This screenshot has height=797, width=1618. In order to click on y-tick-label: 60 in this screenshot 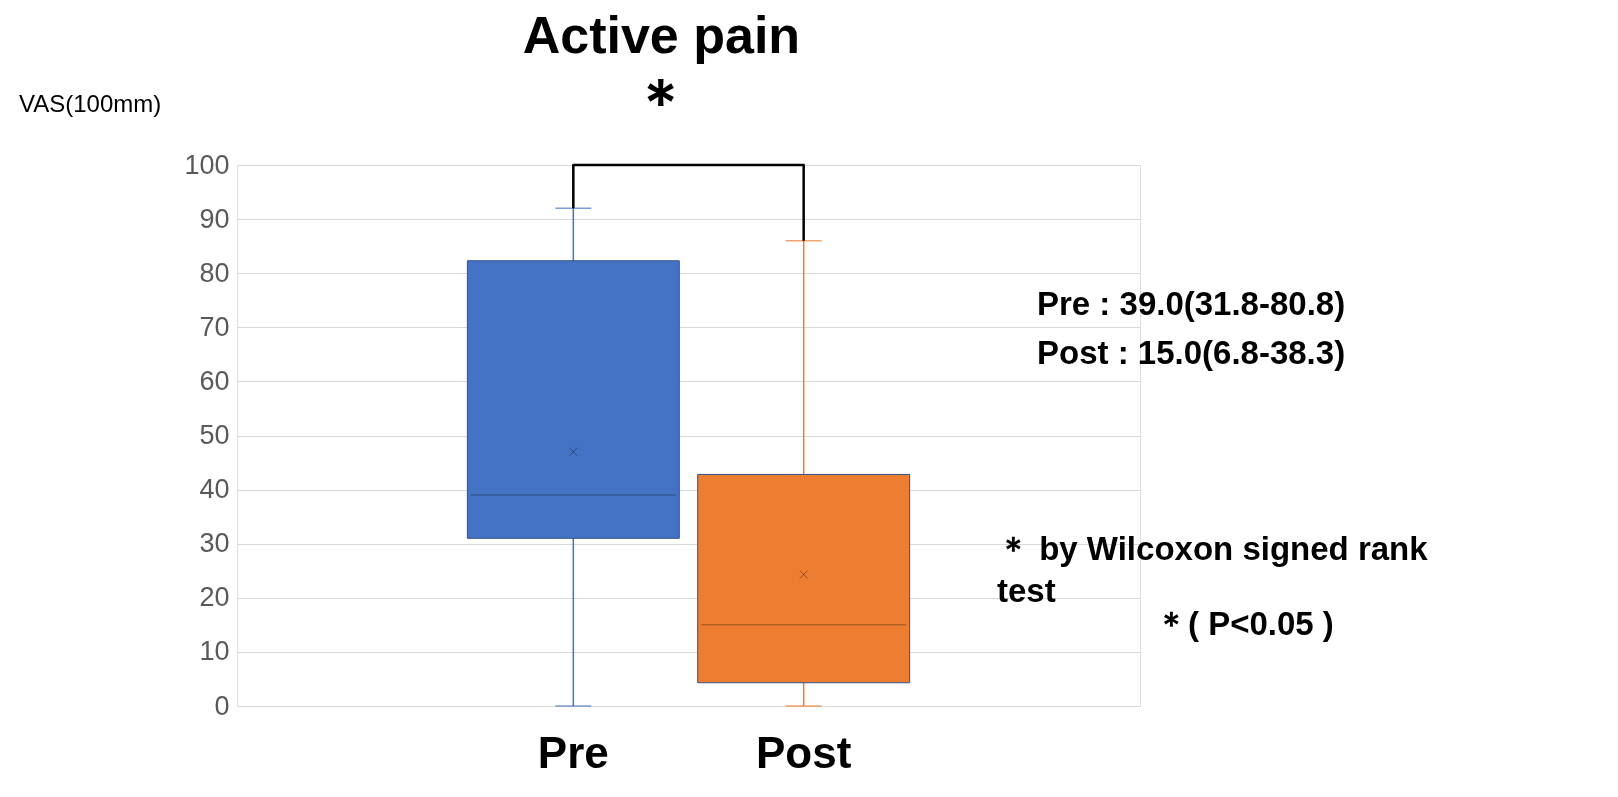, I will do `click(214, 380)`.